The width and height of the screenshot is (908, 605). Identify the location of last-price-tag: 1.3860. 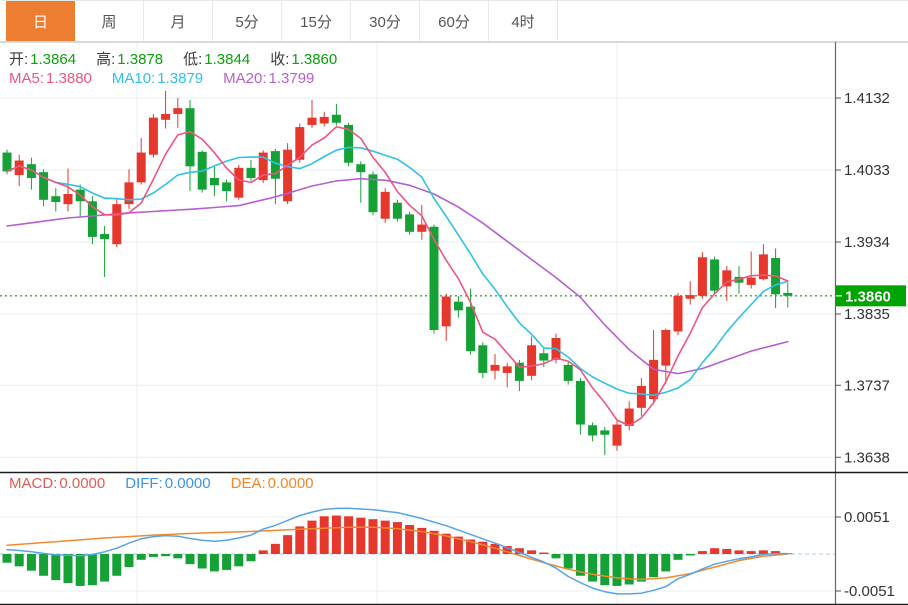
(871, 296).